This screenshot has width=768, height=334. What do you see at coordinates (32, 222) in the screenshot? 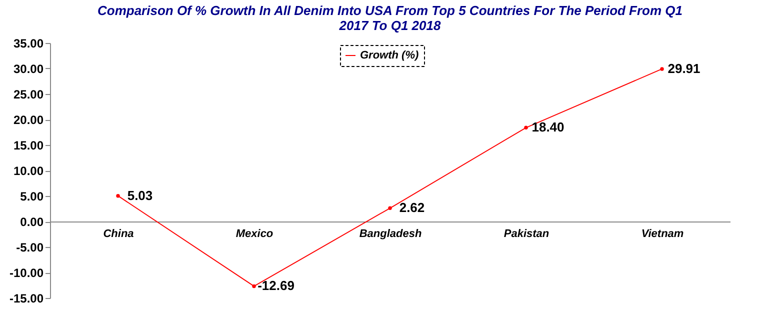
I see `y-tick-label: 0.00` at bounding box center [32, 222].